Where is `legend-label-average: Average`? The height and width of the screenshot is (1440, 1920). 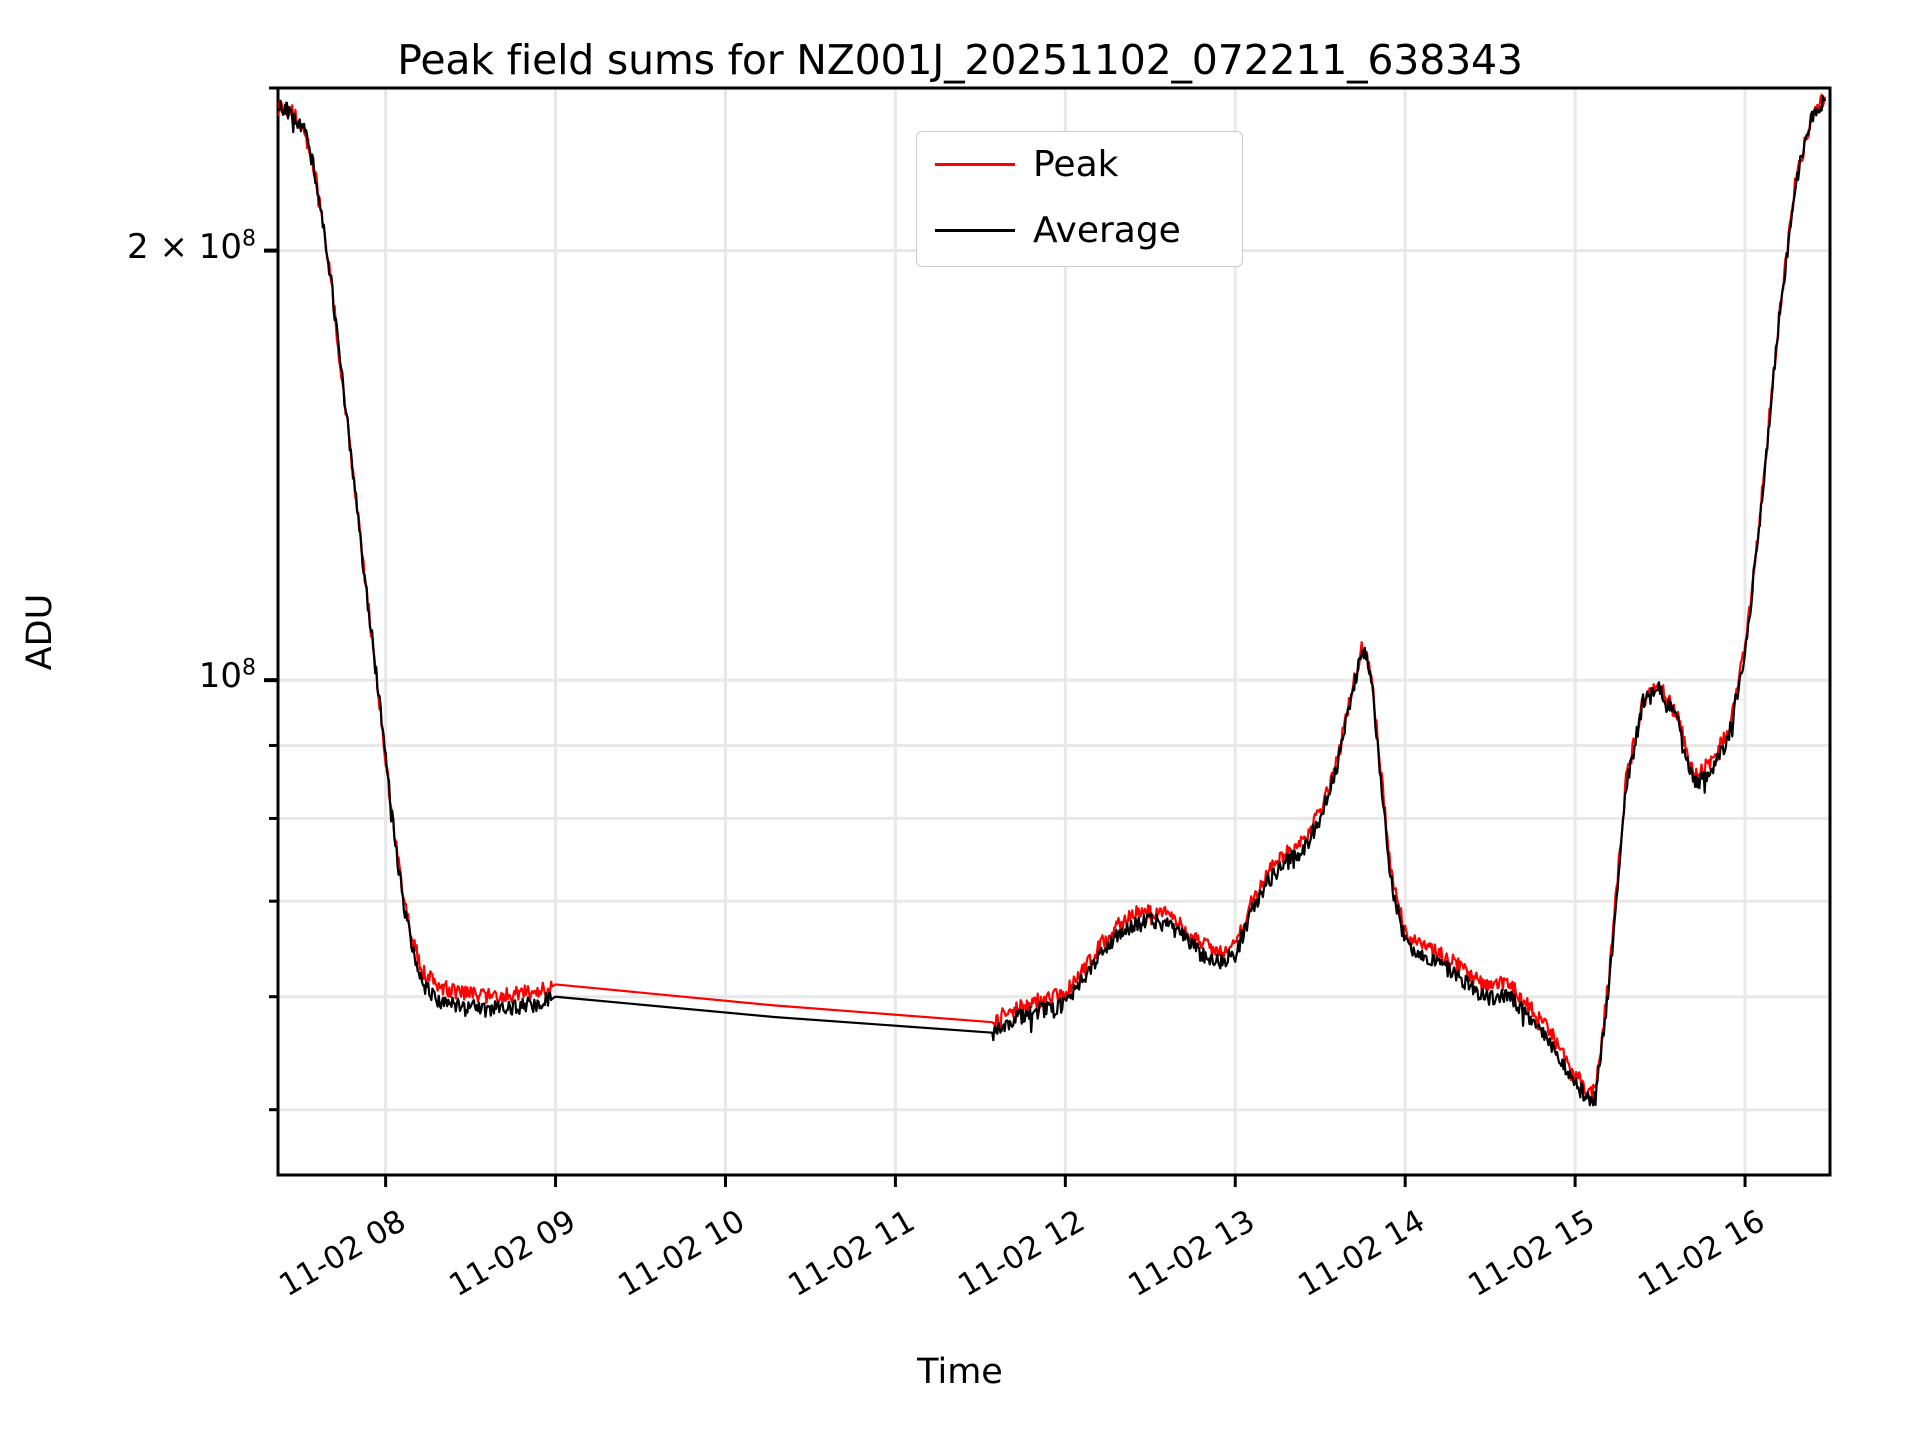 legend-label-average: Average is located at coordinates (1107, 230).